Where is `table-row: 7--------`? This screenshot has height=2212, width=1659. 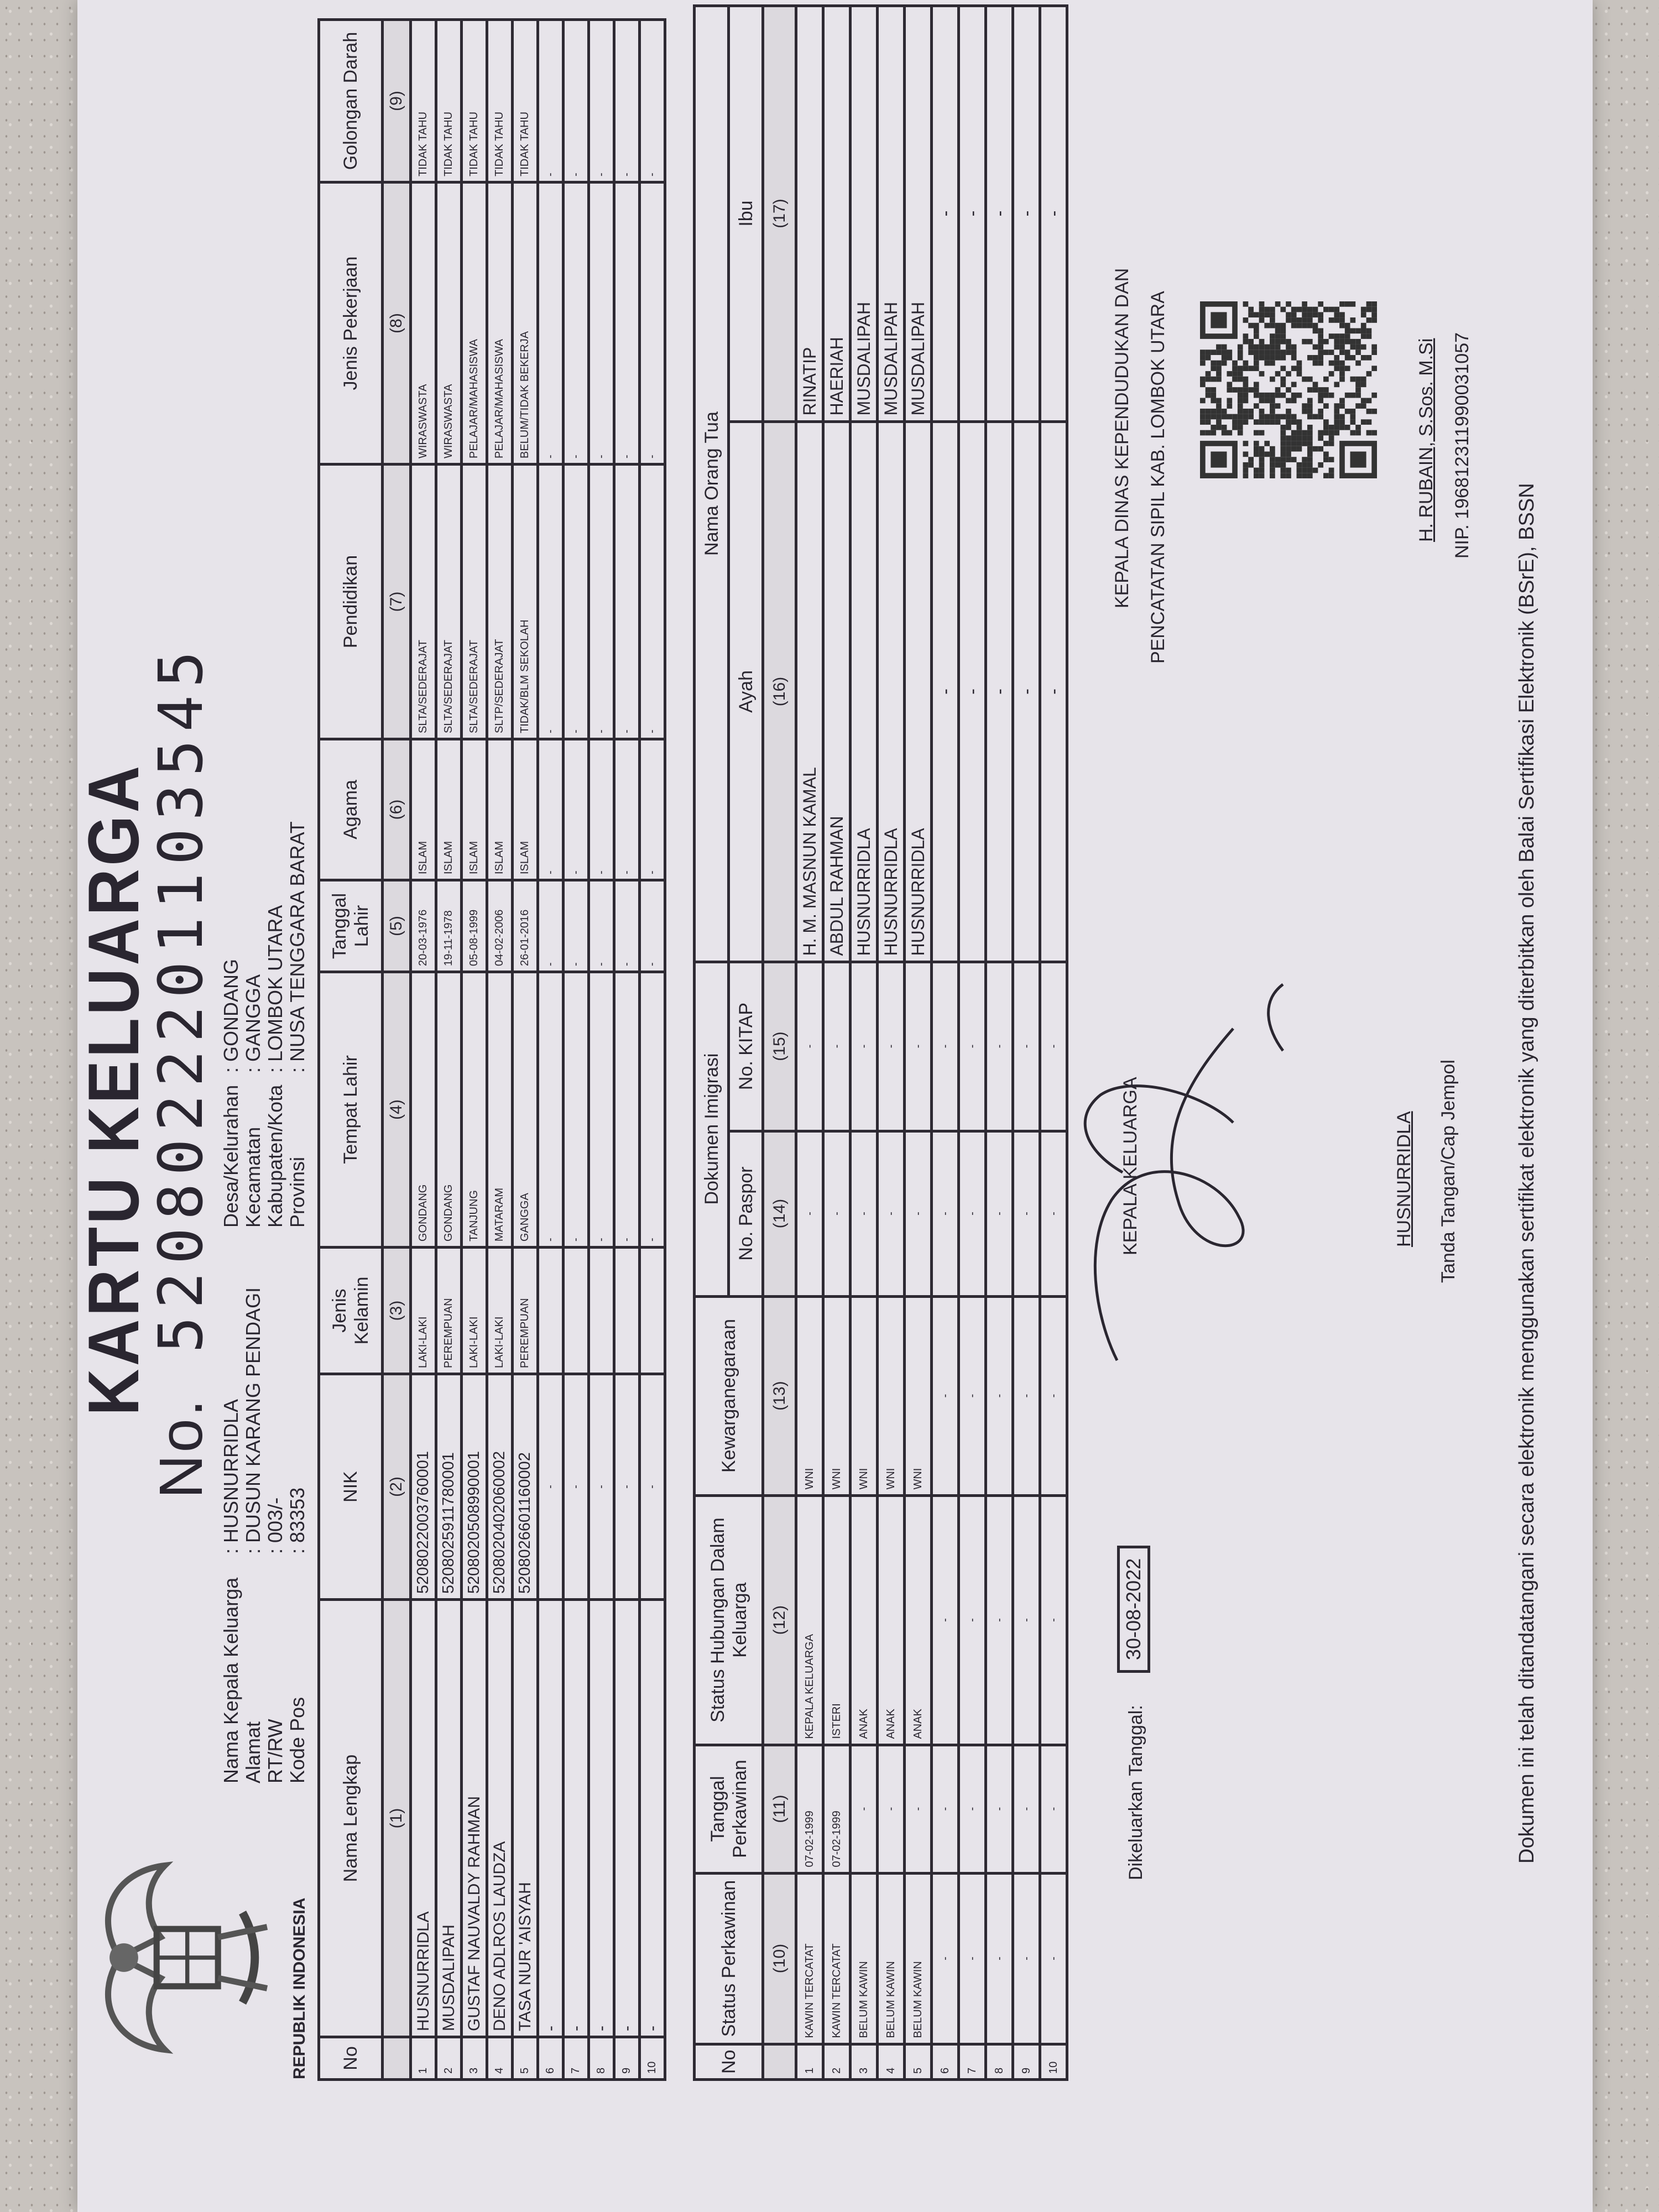 table-row: 7-------- is located at coordinates (576, 1050).